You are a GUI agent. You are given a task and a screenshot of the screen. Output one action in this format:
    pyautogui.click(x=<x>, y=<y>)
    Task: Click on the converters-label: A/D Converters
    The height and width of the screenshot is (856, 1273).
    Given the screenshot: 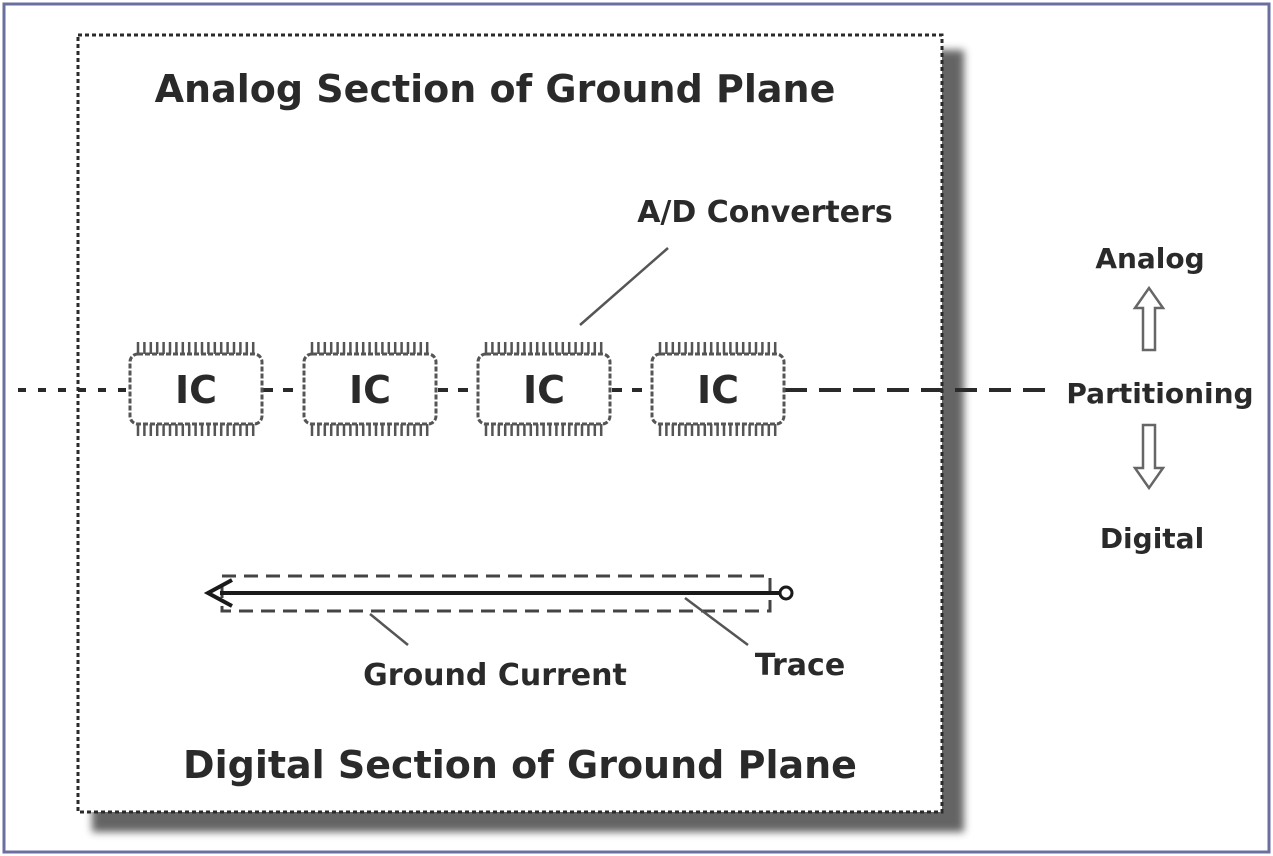 What is the action you would take?
    pyautogui.click(x=765, y=212)
    